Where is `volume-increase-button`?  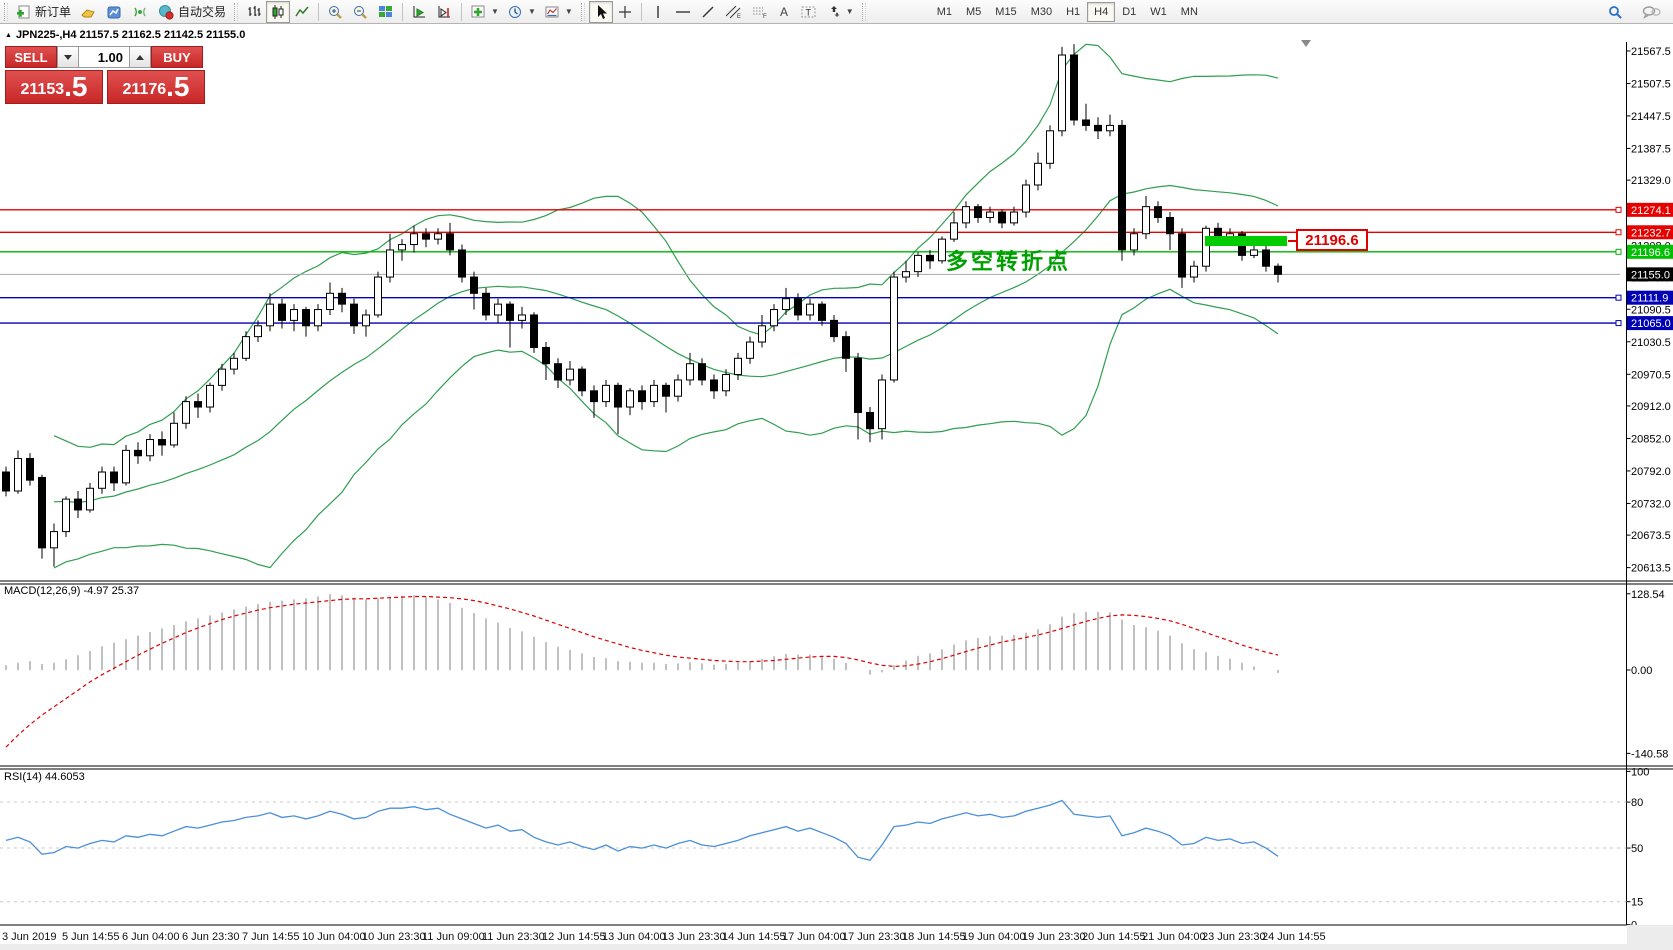 volume-increase-button is located at coordinates (140, 57).